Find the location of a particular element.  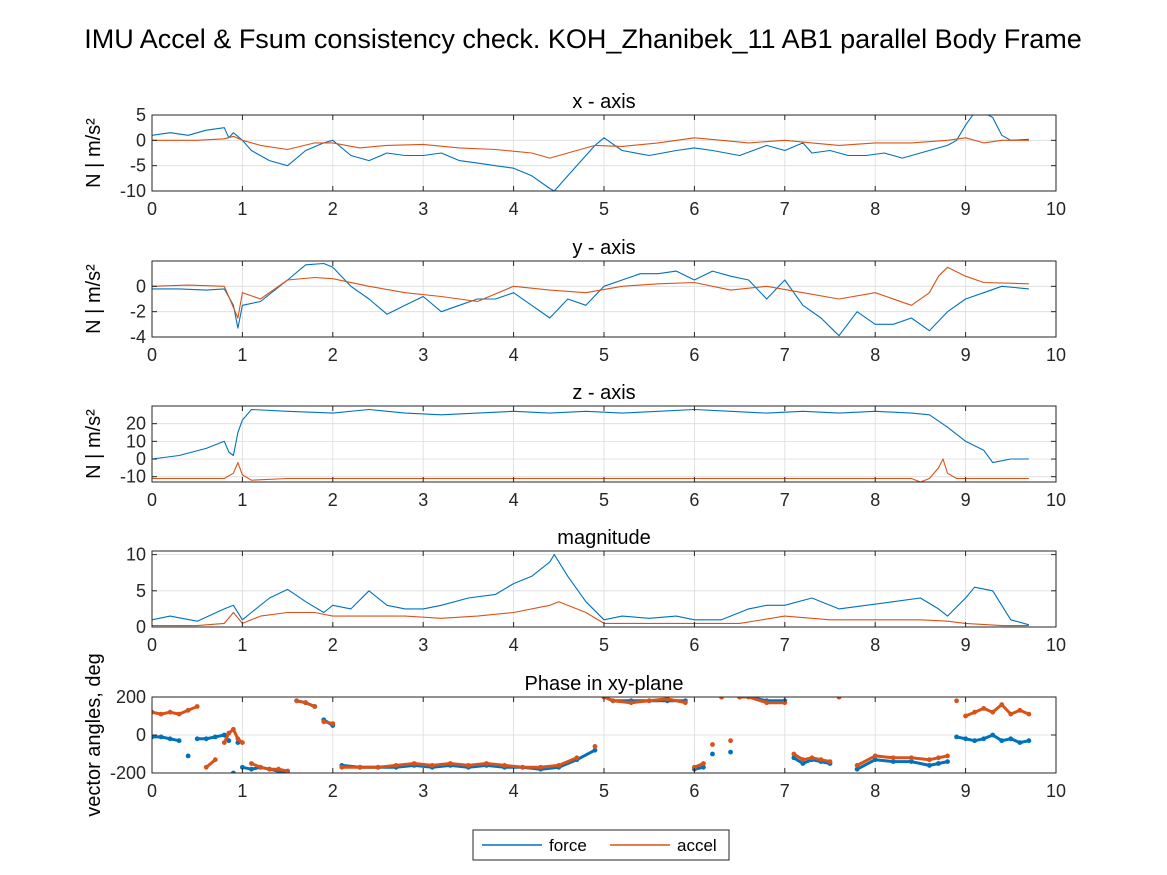

x-tick-label: 3 is located at coordinates (423, 355).